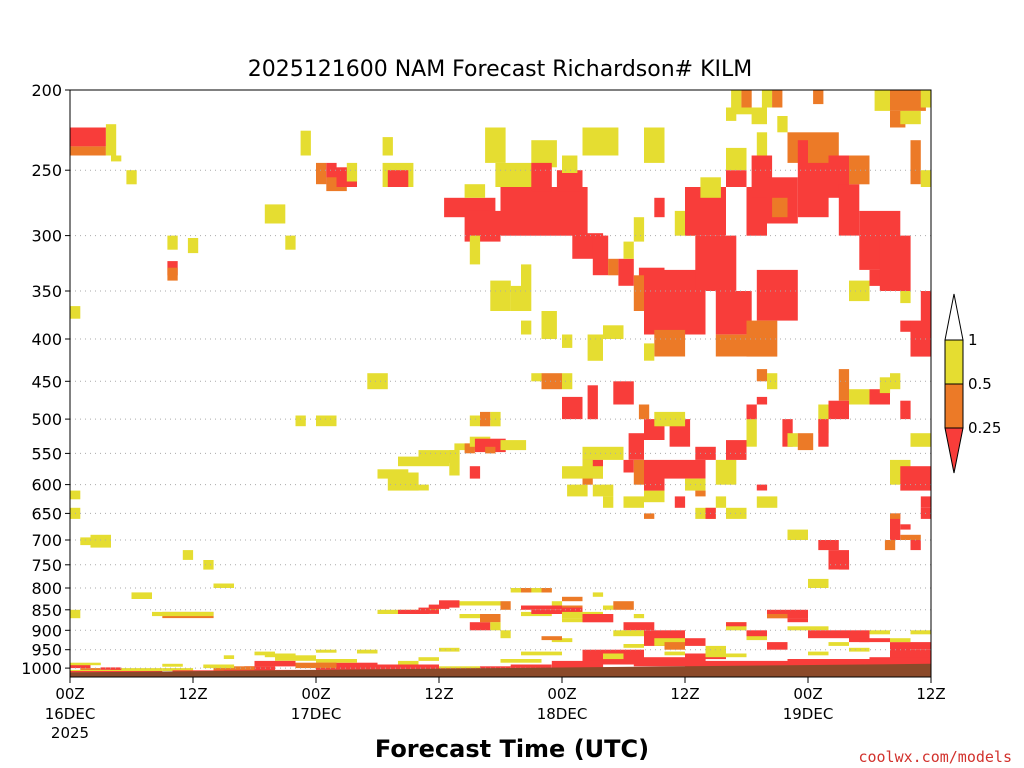 Image resolution: width=1024 pixels, height=768 pixels. What do you see at coordinates (512, 749) in the screenshot?
I see `x-axis-label: Forecast Time (UTC)` at bounding box center [512, 749].